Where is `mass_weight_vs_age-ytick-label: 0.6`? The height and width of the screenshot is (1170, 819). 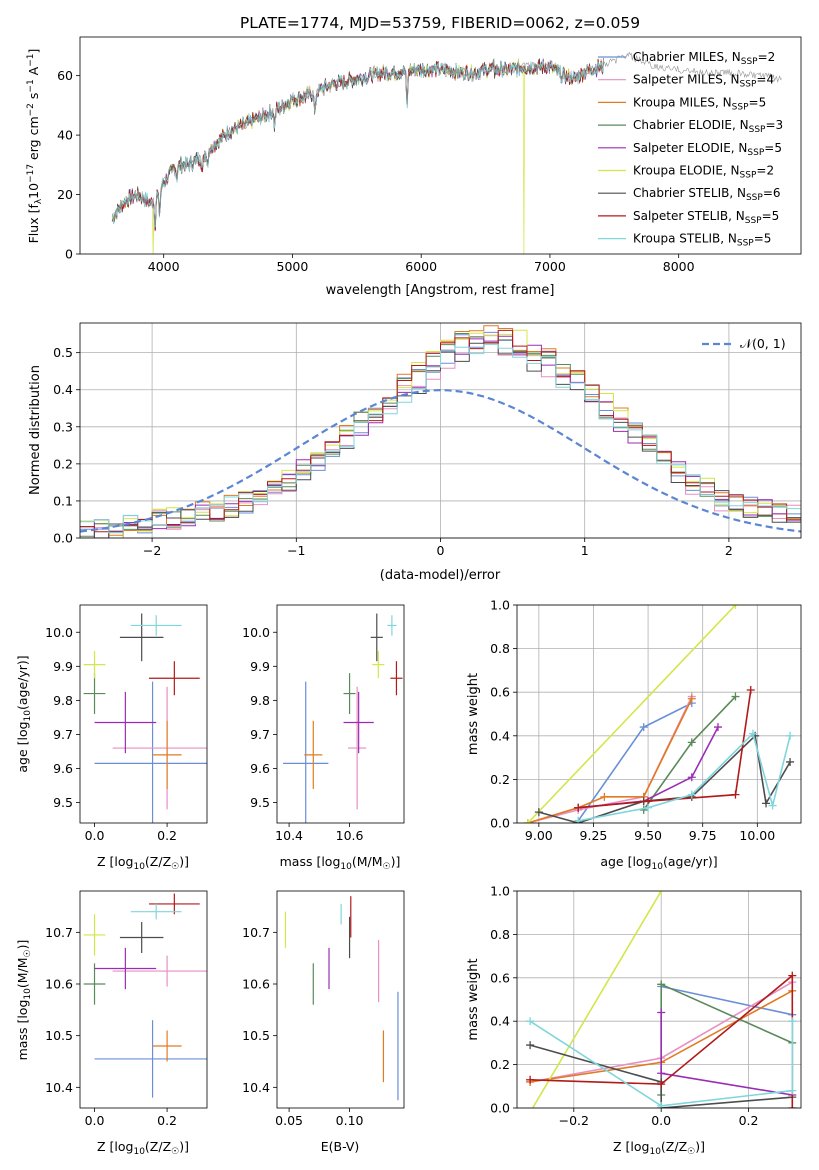
mass_weight_vs_age-ytick-label: 0.6 is located at coordinates (500, 692).